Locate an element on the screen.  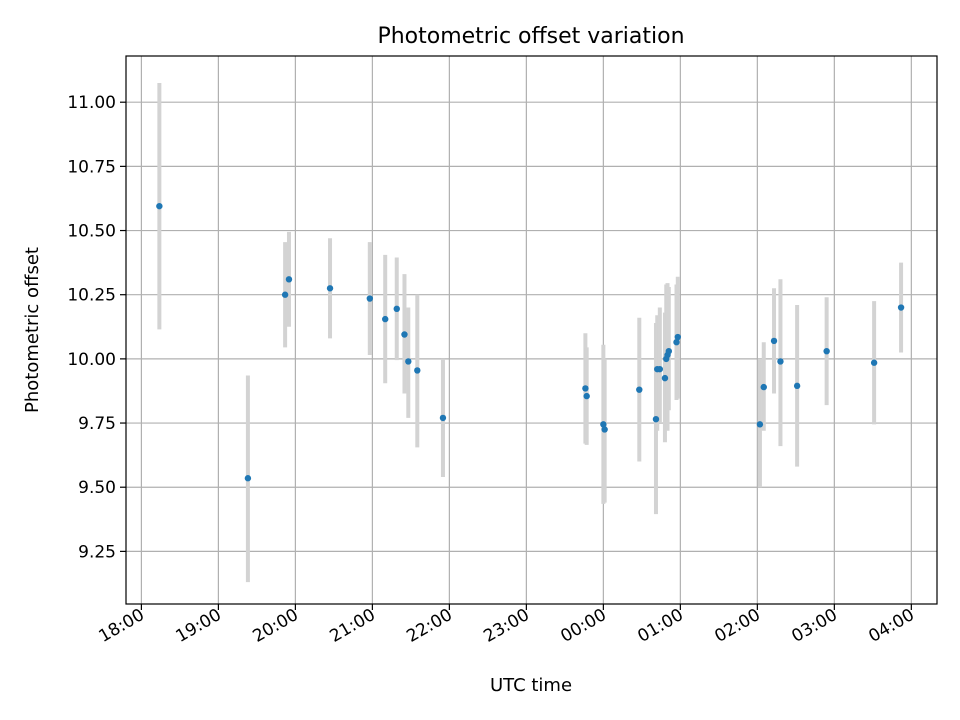
x-axis-label: UTC time is located at coordinates (531, 685).